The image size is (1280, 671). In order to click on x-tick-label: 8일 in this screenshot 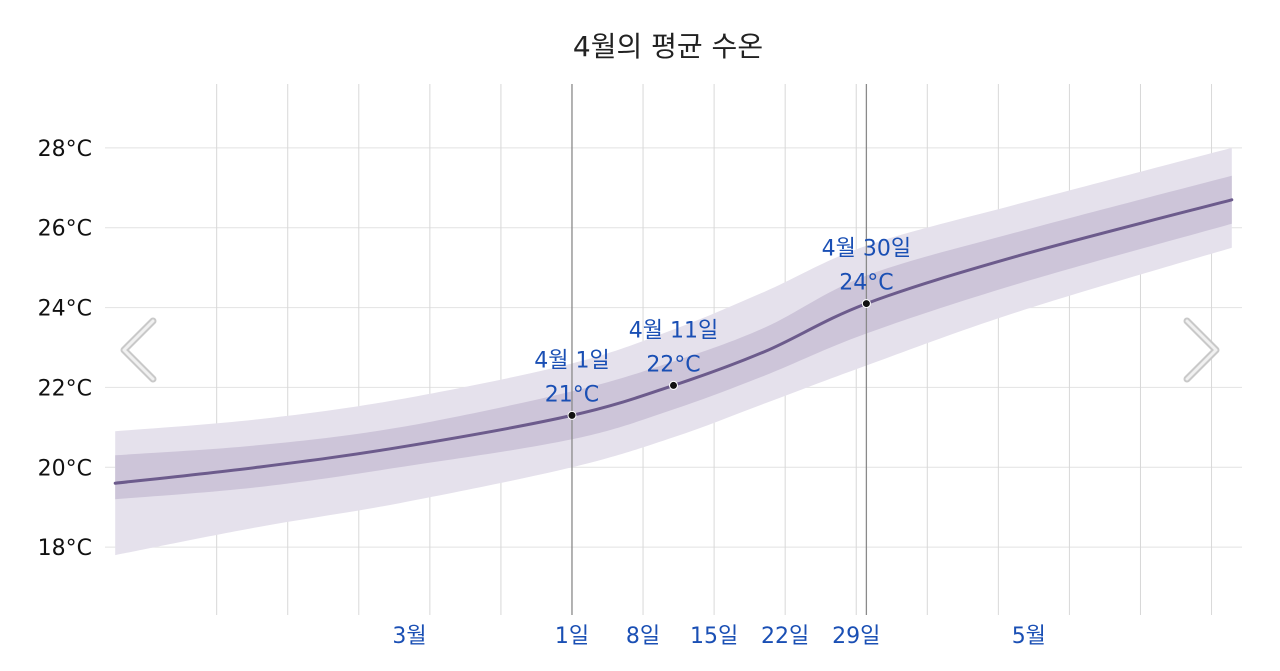, I will do `click(643, 636)`.